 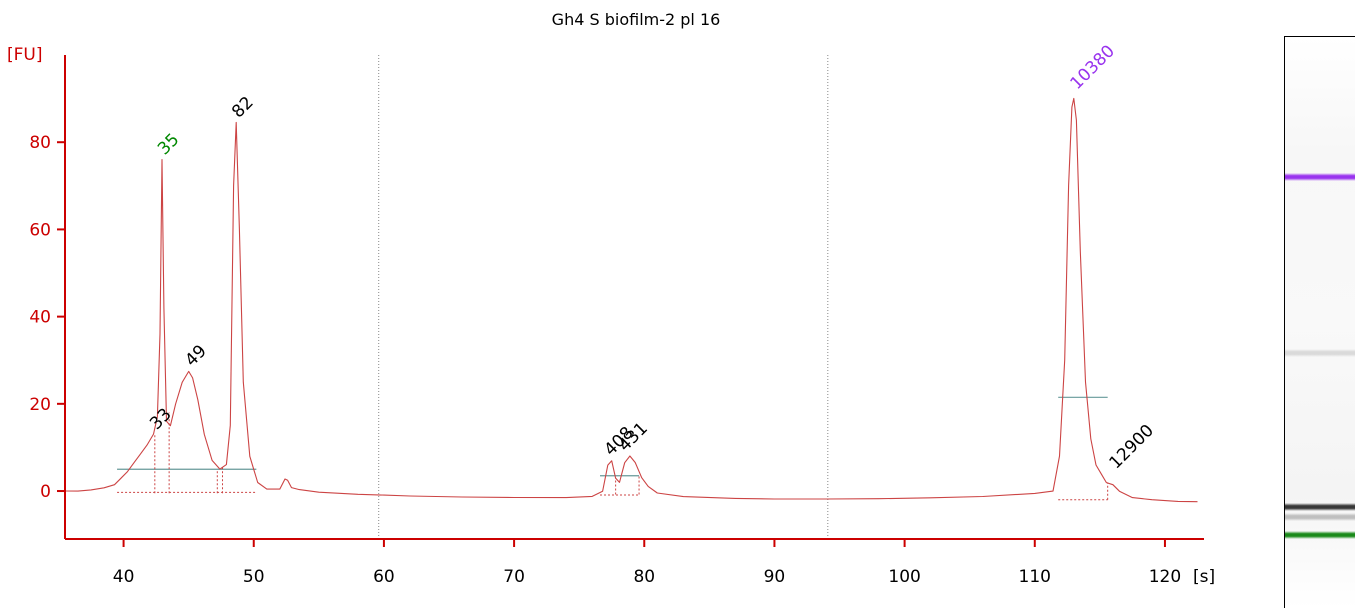 I want to click on y-tick-label-20: 20, so click(x=40, y=405).